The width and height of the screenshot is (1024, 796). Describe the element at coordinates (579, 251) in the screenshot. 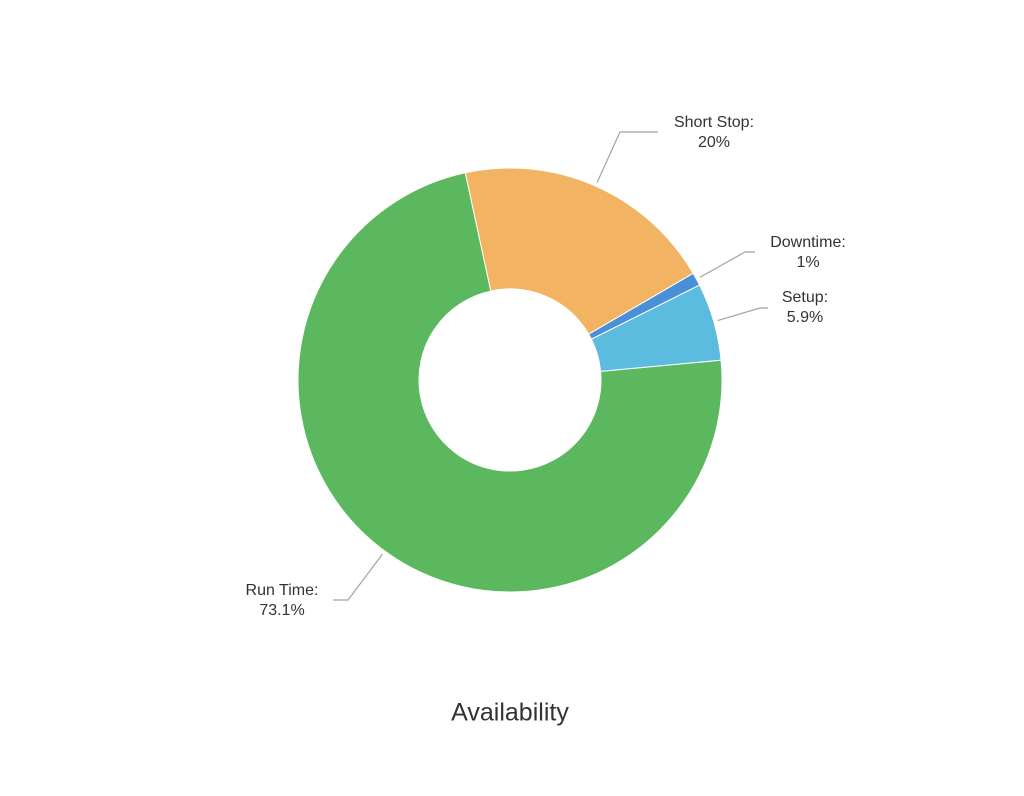

I see `donut-slice` at that location.